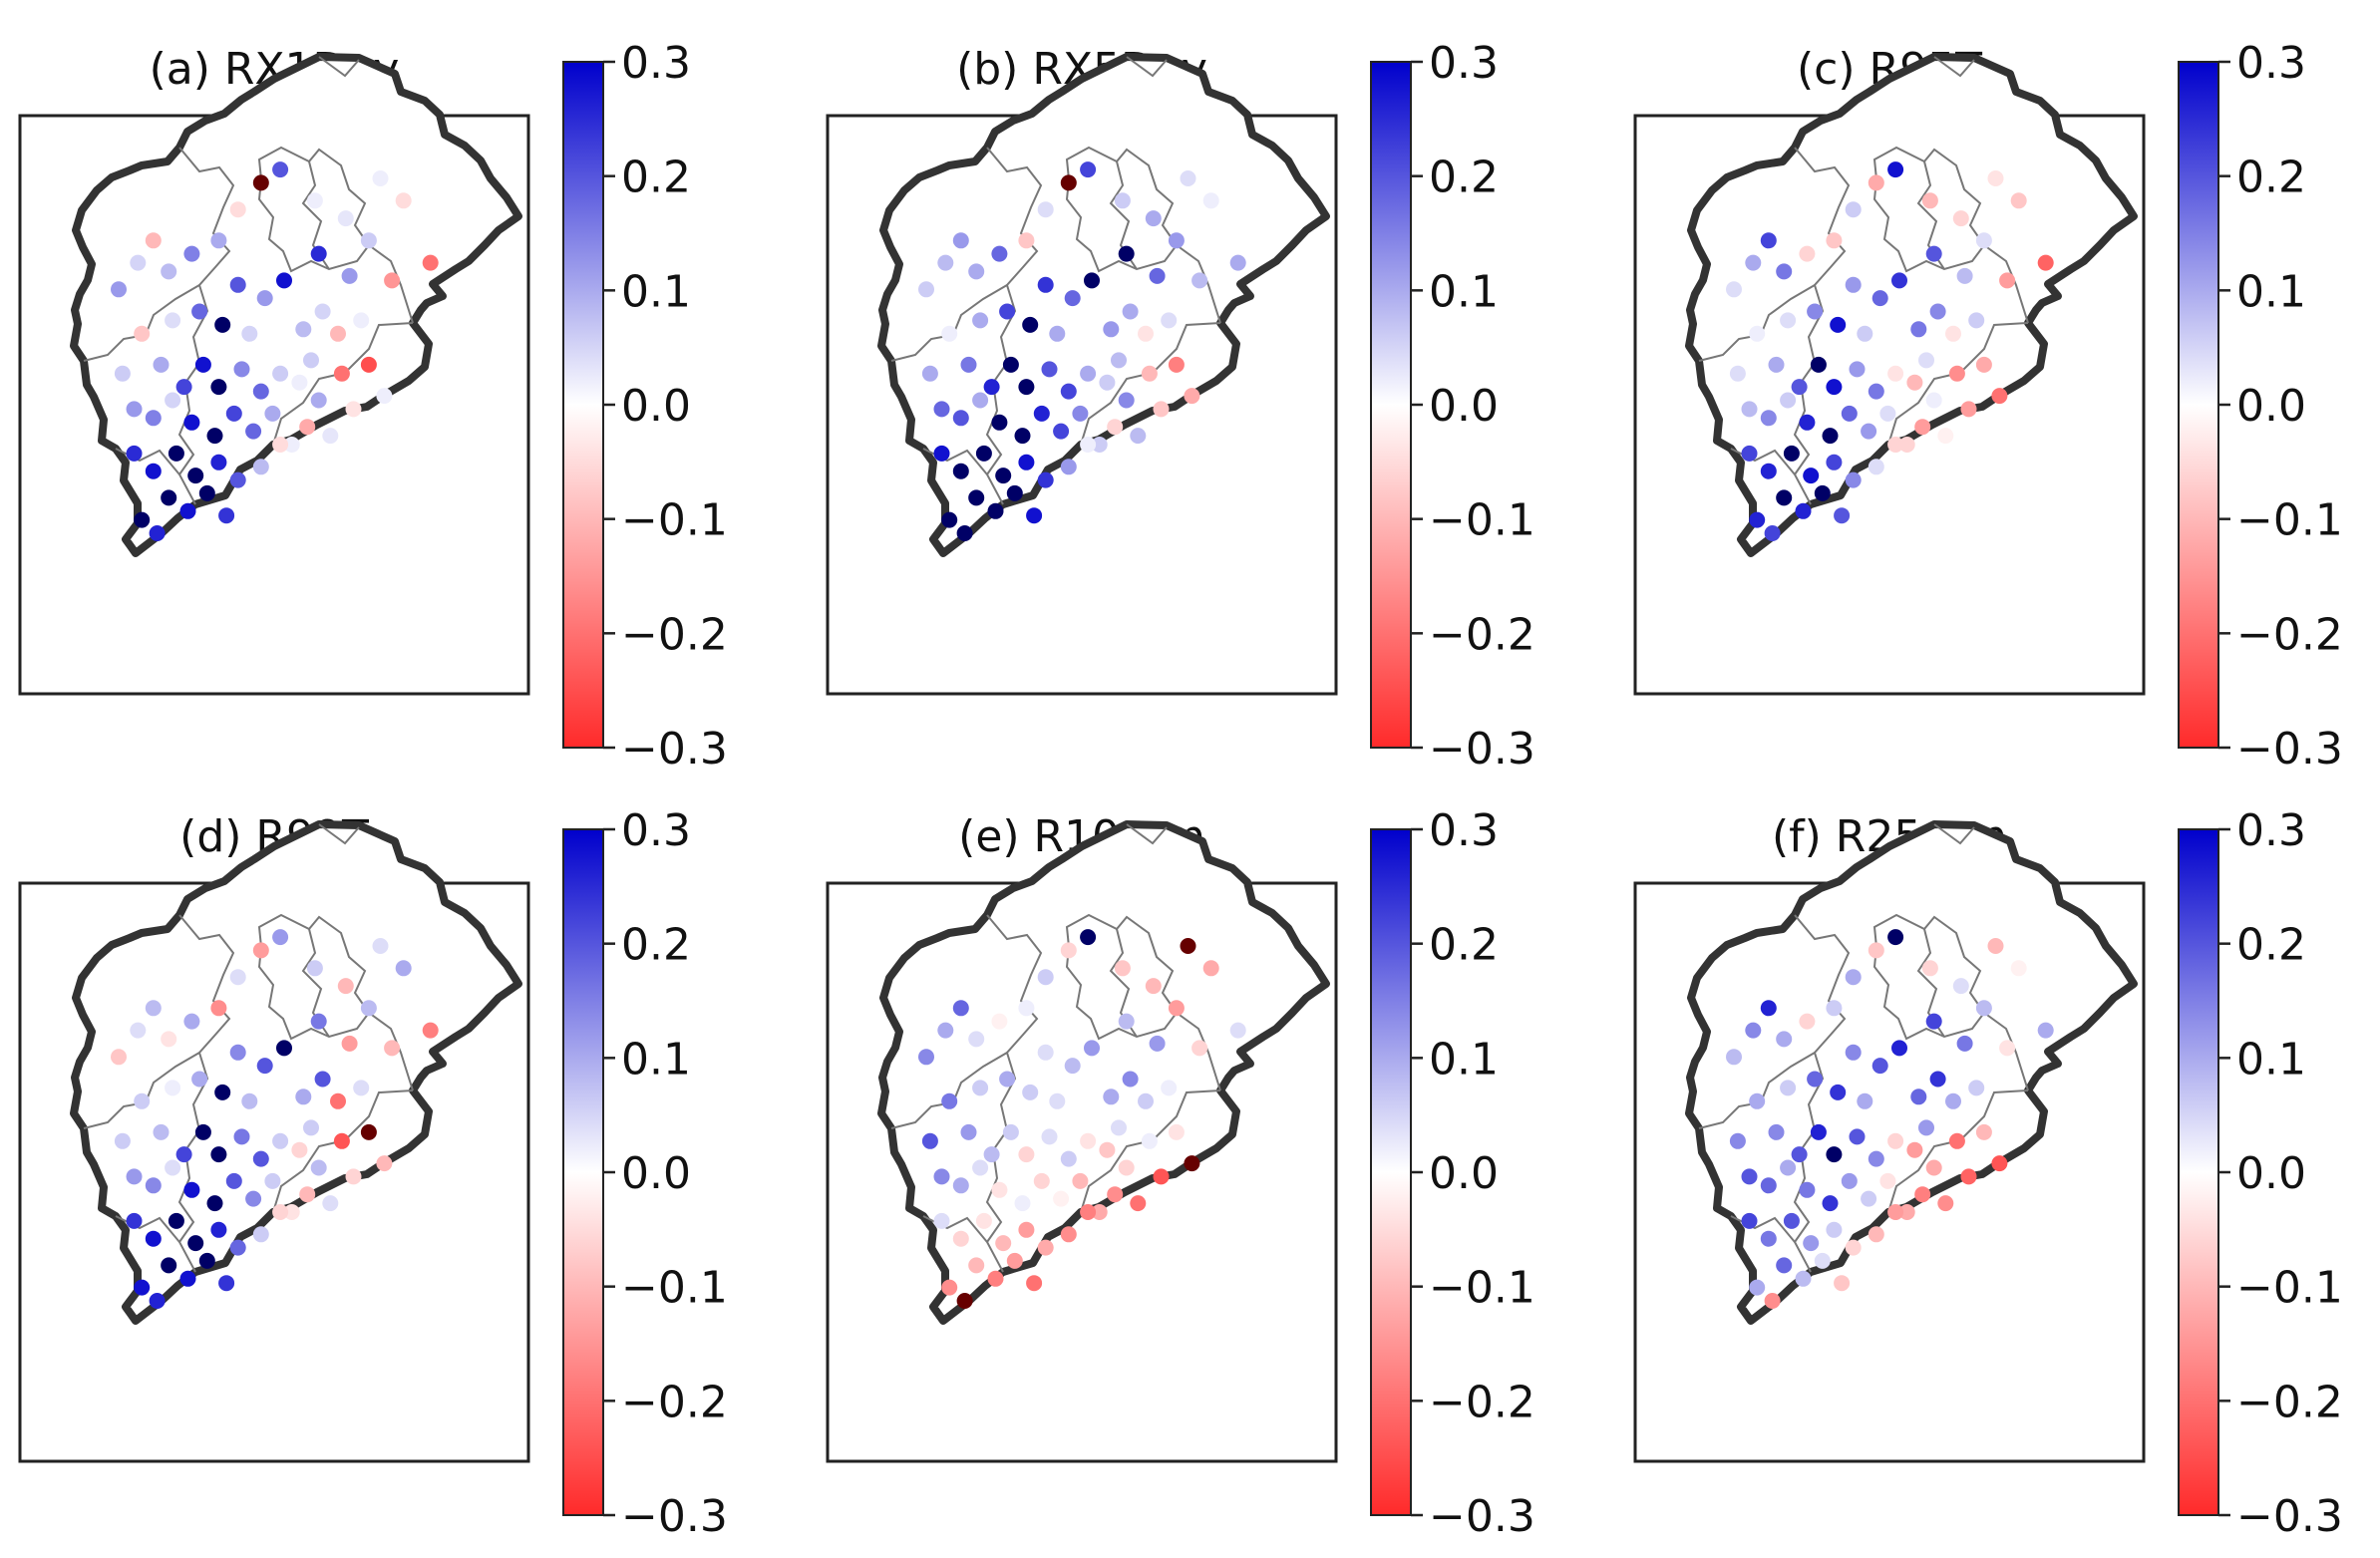 The image size is (2380, 1558). I want to click on colorbar-tick-label: −0.1, so click(2289, 520).